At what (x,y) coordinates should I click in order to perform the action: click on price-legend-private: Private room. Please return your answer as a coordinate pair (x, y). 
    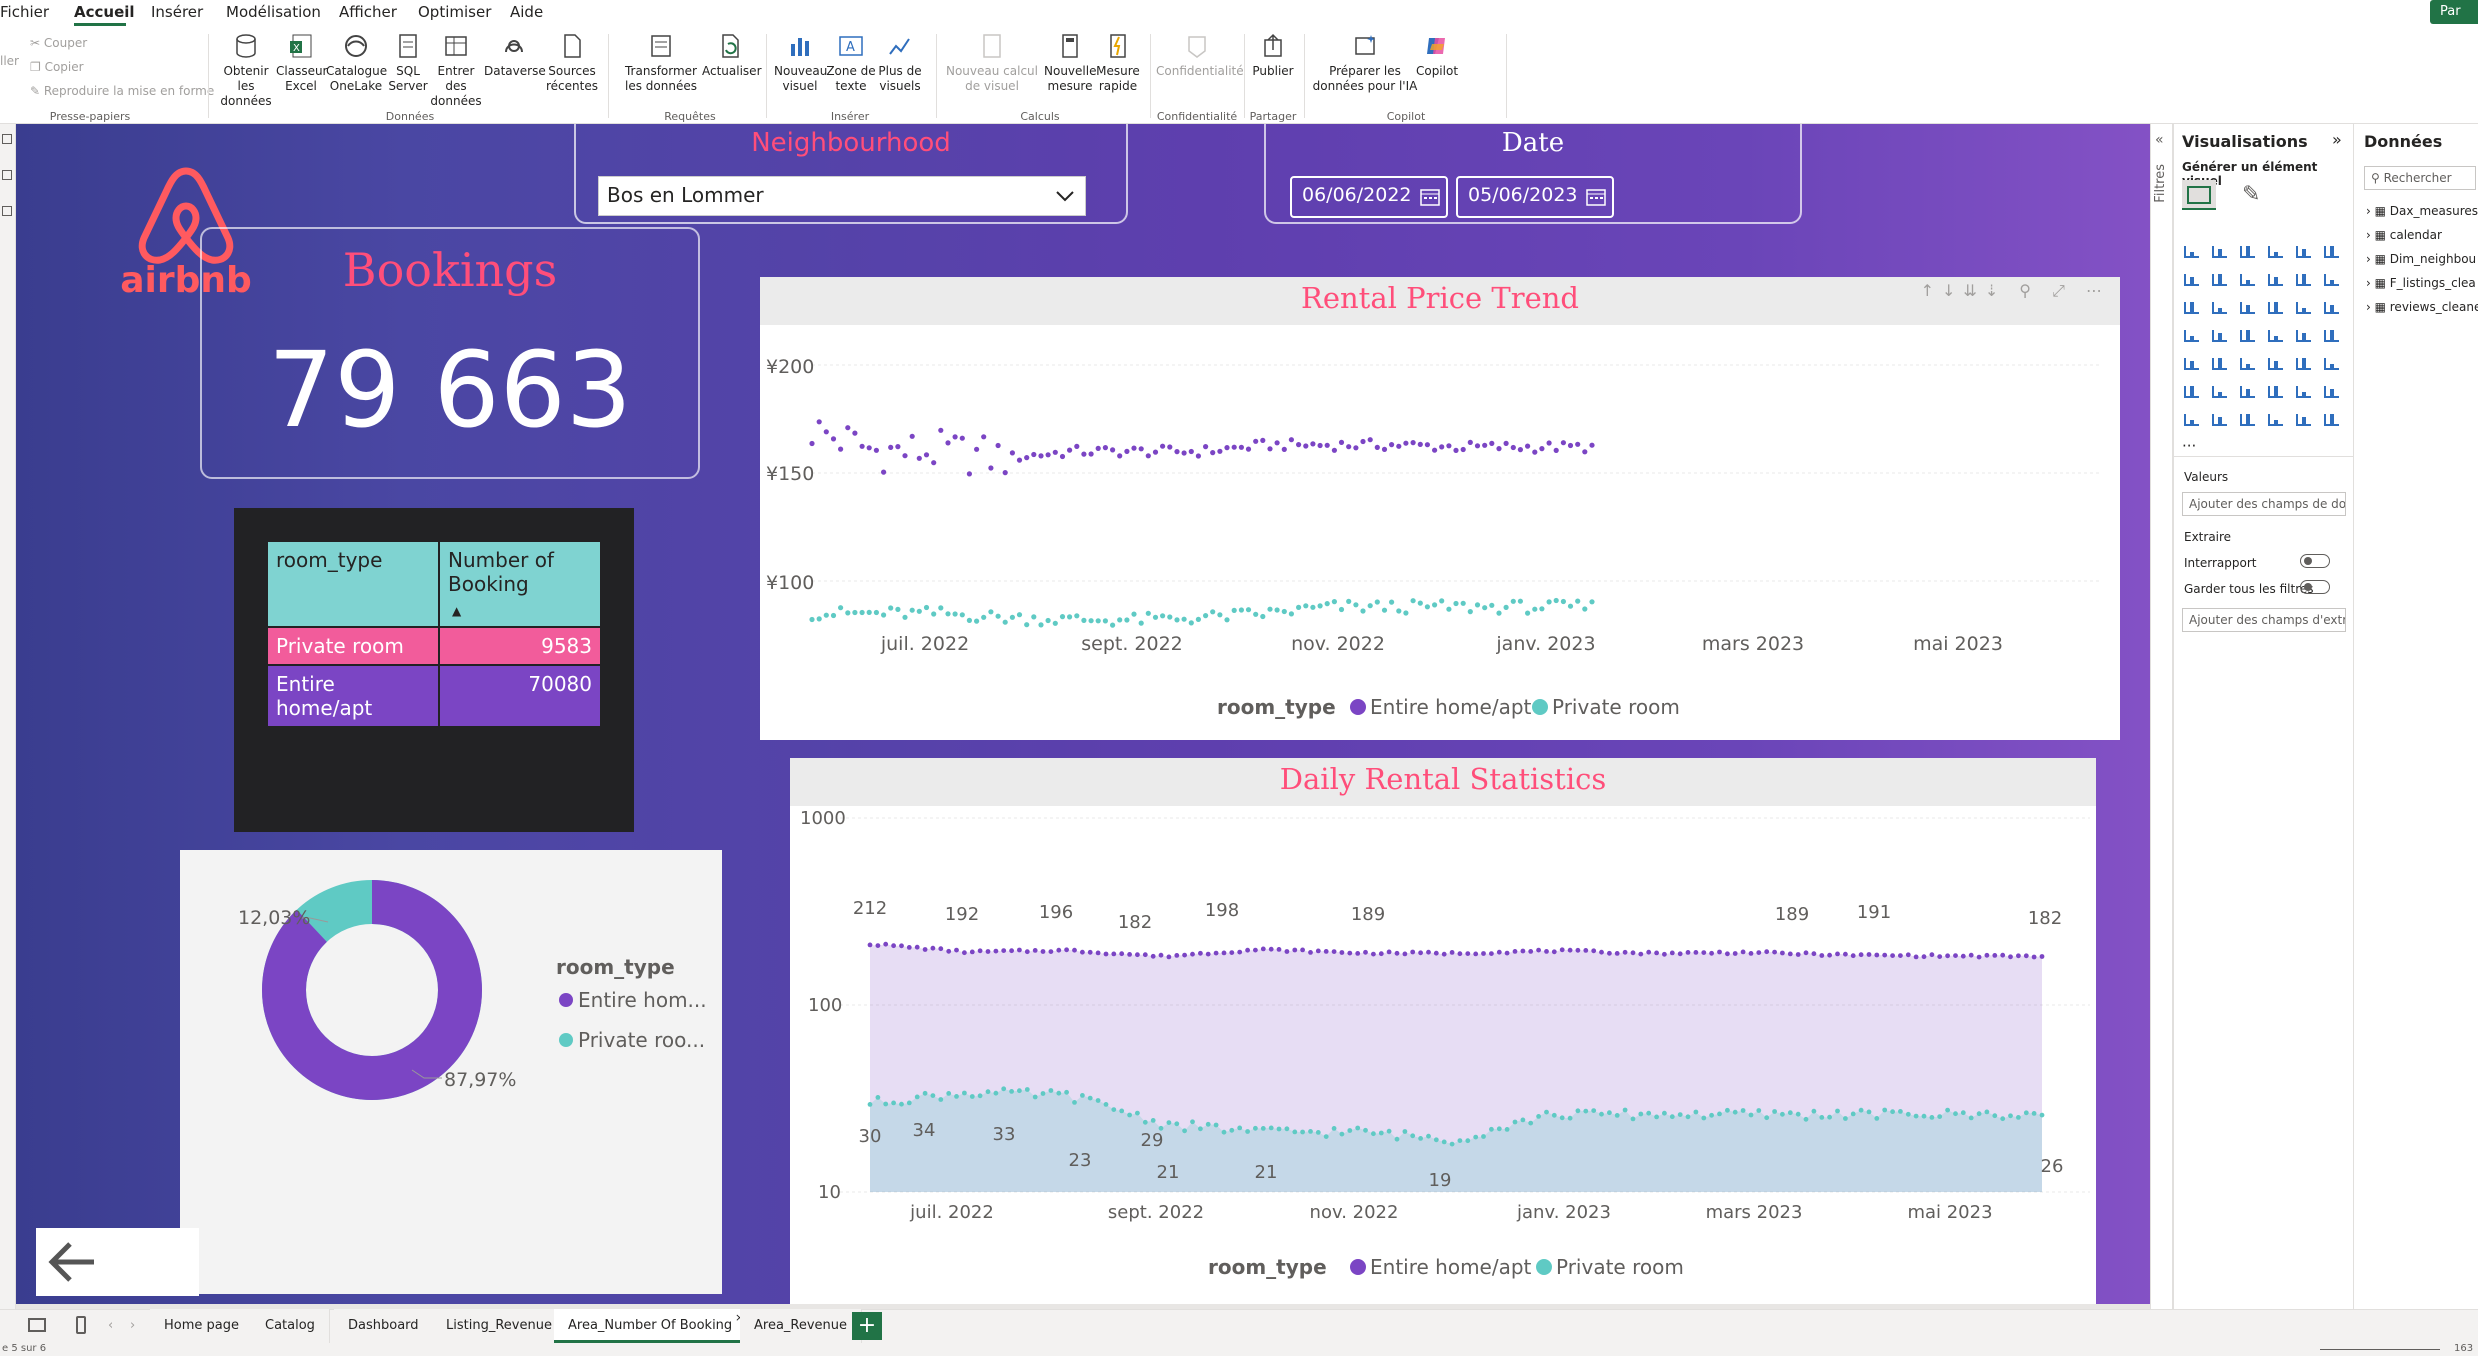
    Looking at the image, I should click on (1616, 707).